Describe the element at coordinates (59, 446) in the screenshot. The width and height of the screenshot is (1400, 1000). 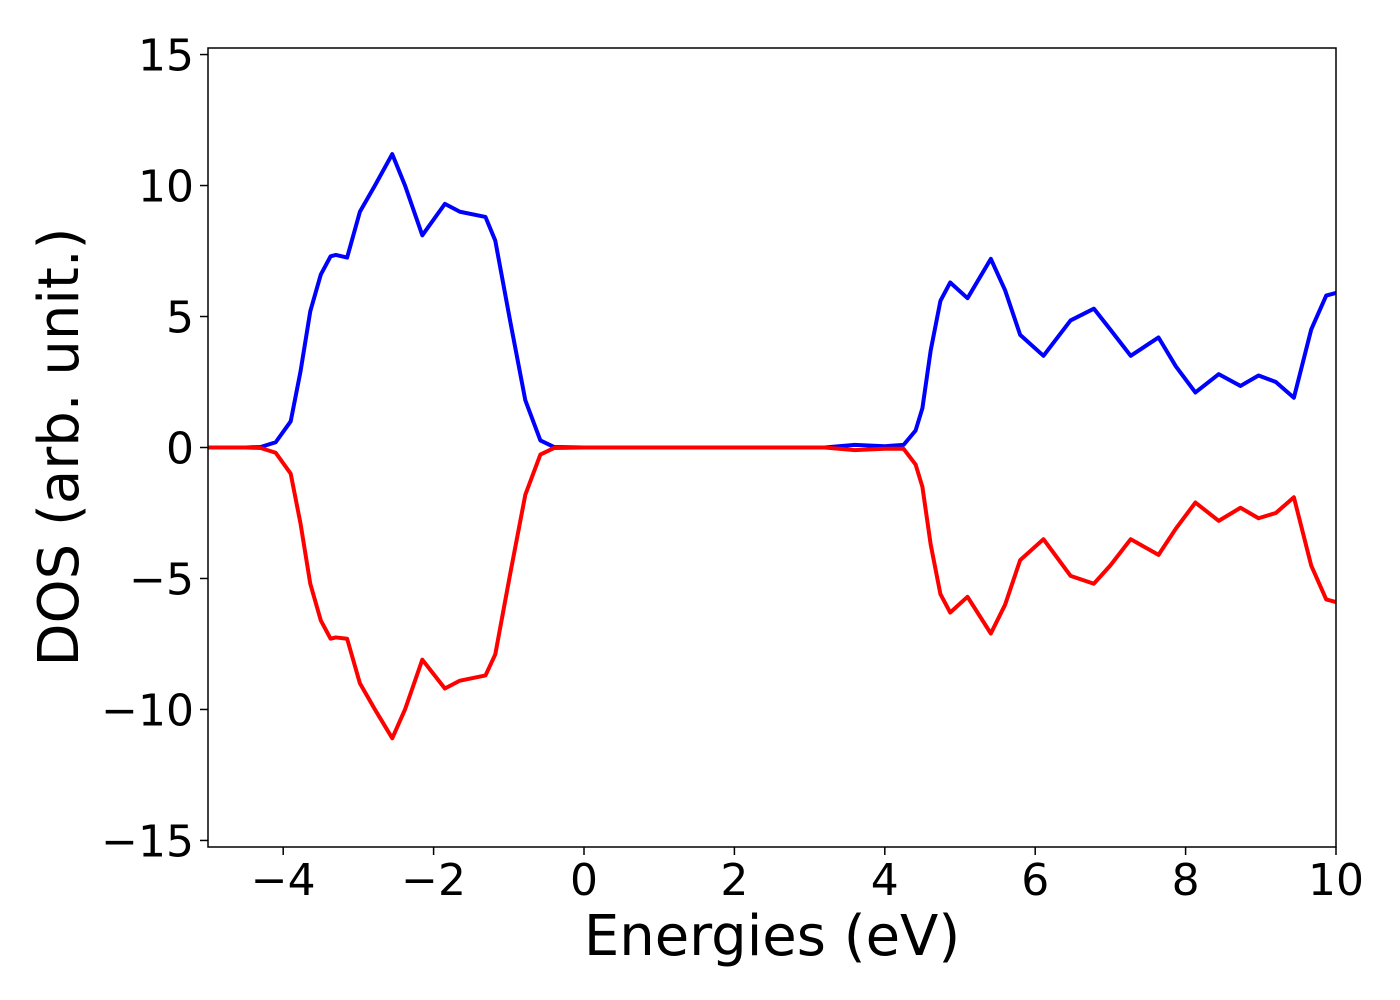
I see `y-axis-label: DOS (arb. unit.)` at that location.